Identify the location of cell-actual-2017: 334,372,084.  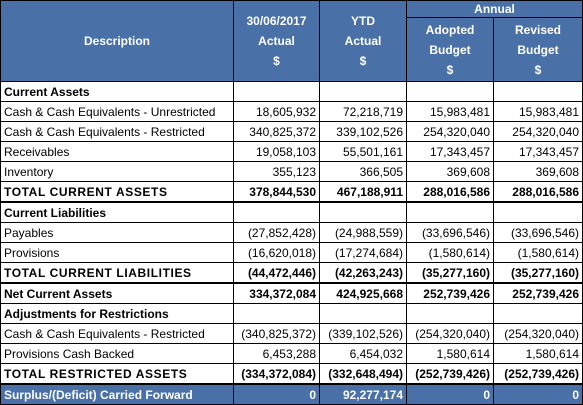
(276, 293).